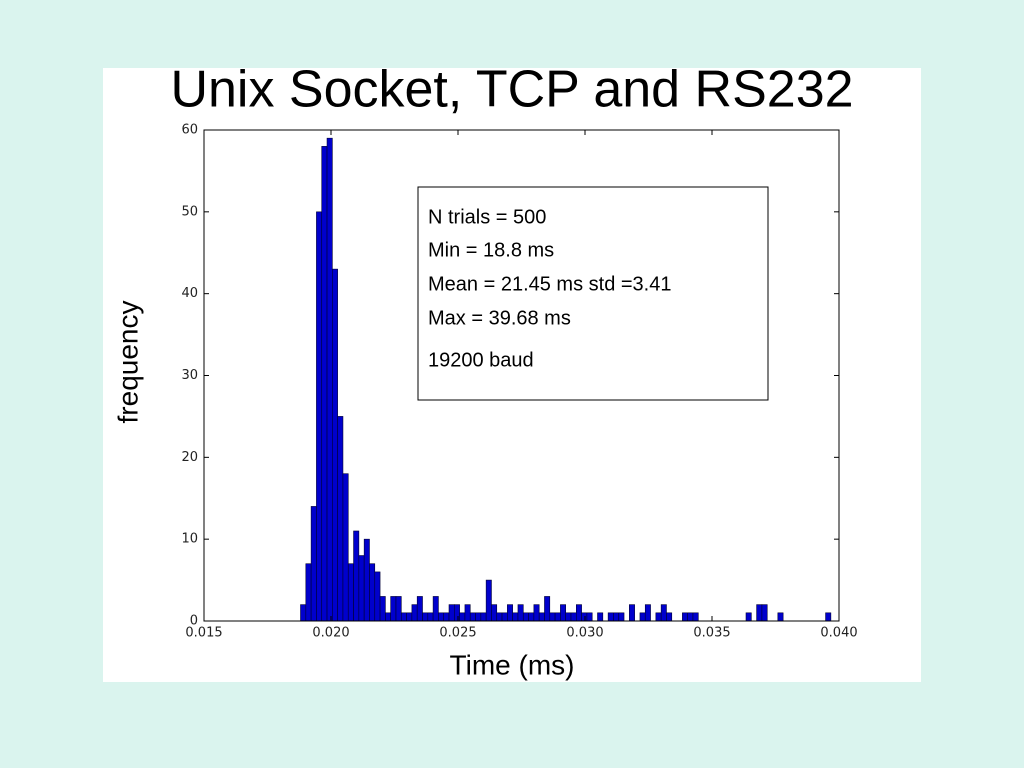 The image size is (1024, 768). Describe the element at coordinates (511, 90) in the screenshot. I see `chart-title: Unix Socket, TCP and RS232` at that location.